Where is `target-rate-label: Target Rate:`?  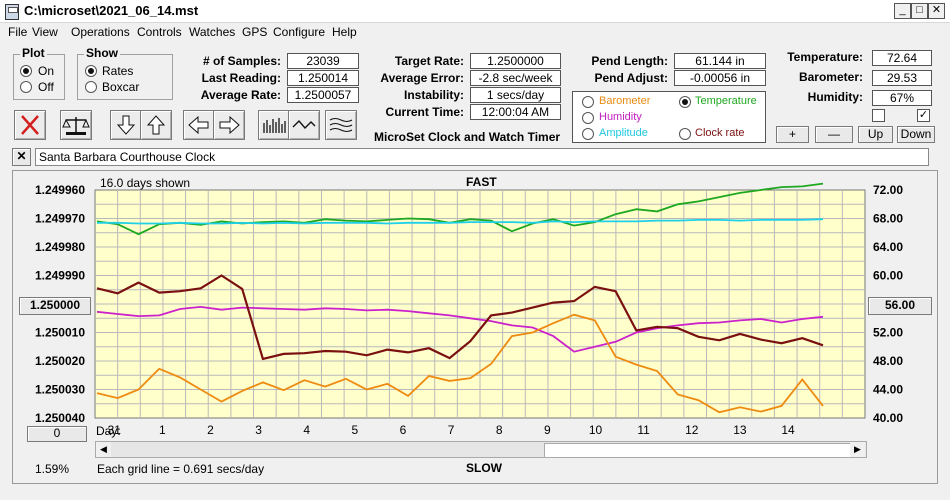
target-rate-label: Target Rate: is located at coordinates (429, 61).